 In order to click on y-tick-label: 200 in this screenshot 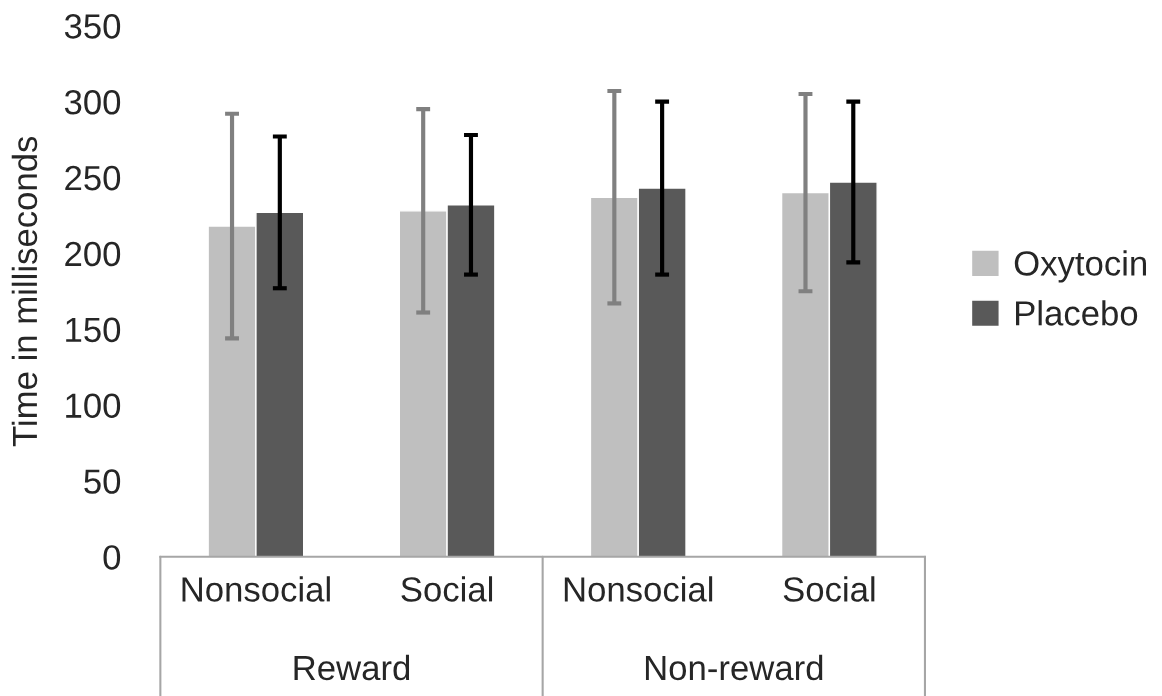, I will do `click(93, 254)`.